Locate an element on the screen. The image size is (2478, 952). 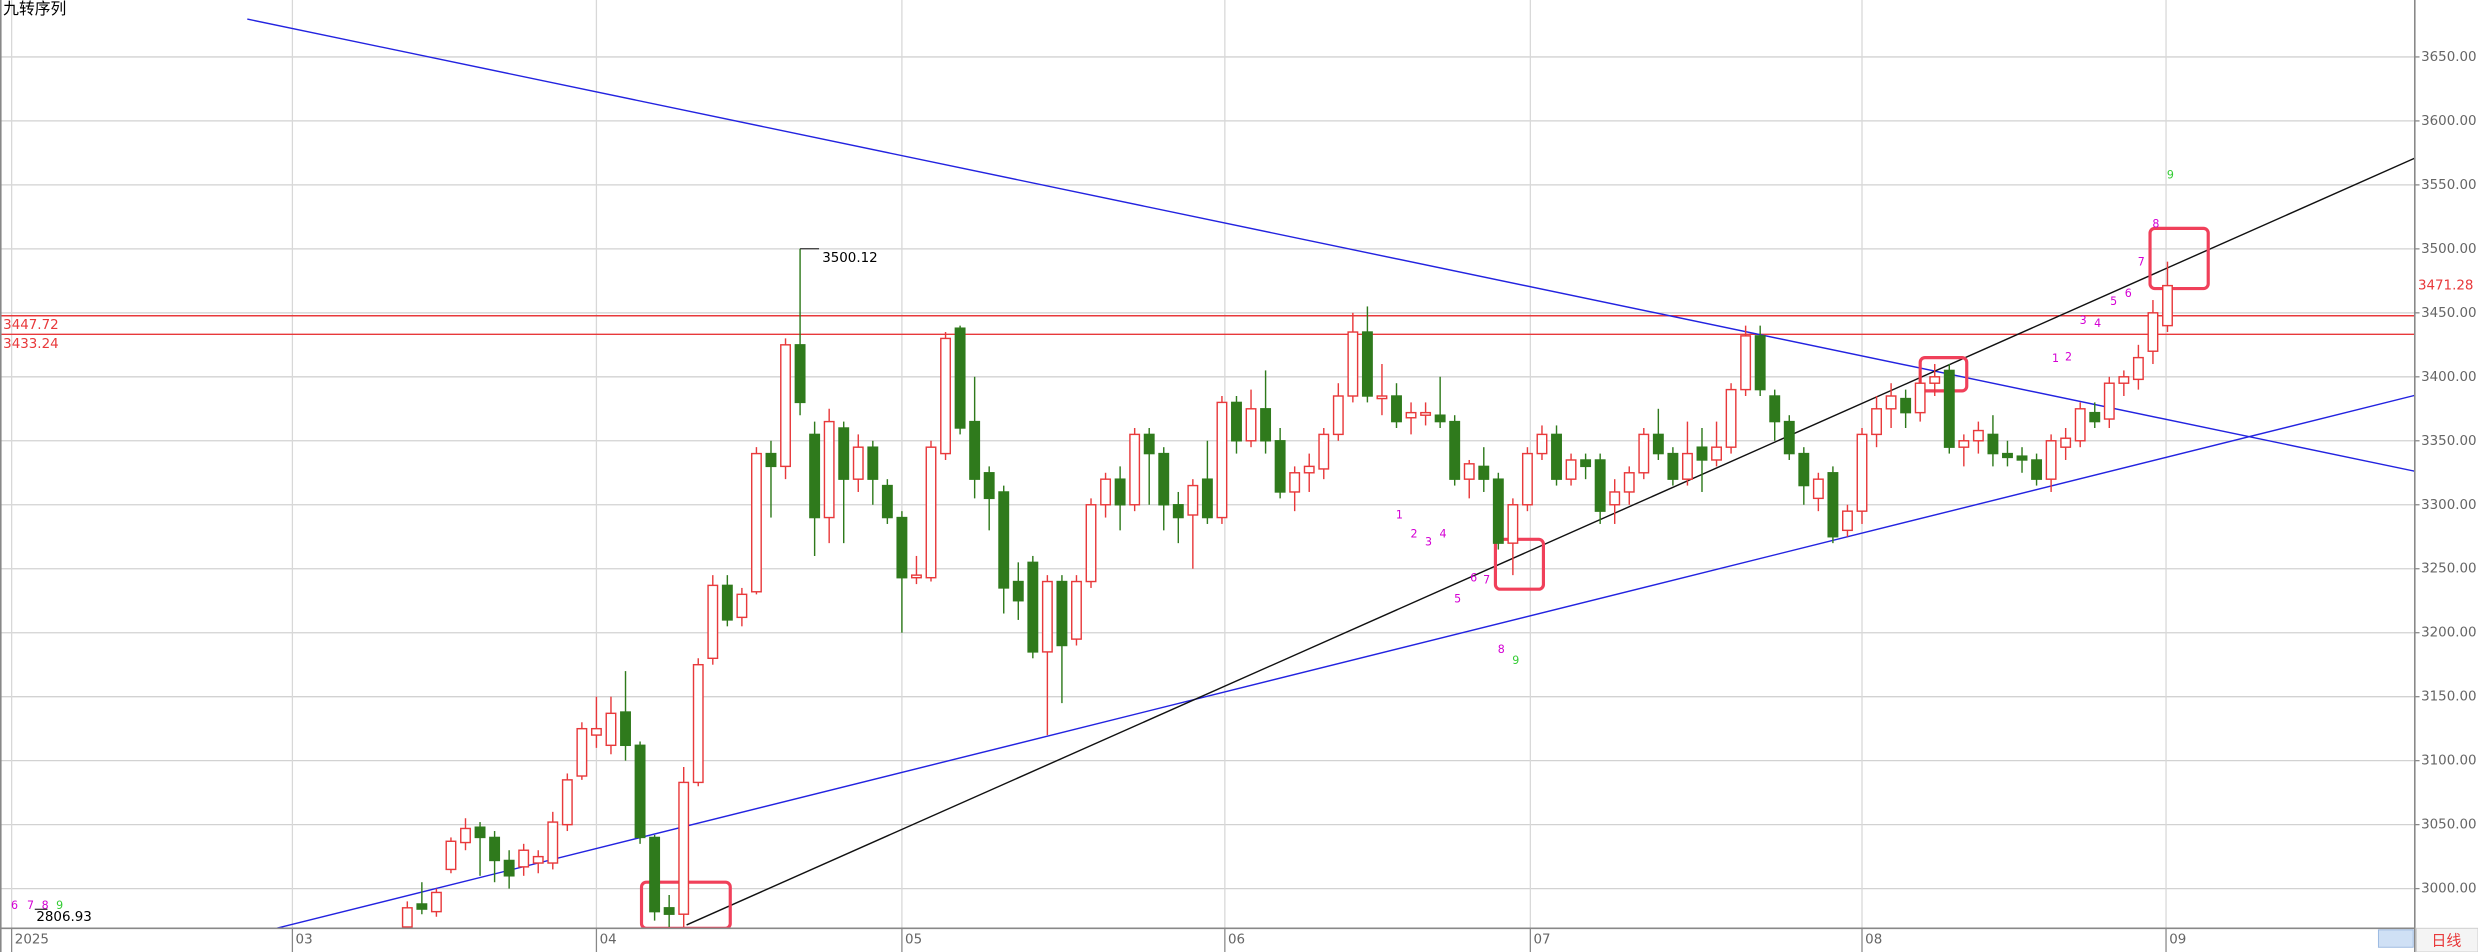
td-mark: 2 is located at coordinates (2068, 356).